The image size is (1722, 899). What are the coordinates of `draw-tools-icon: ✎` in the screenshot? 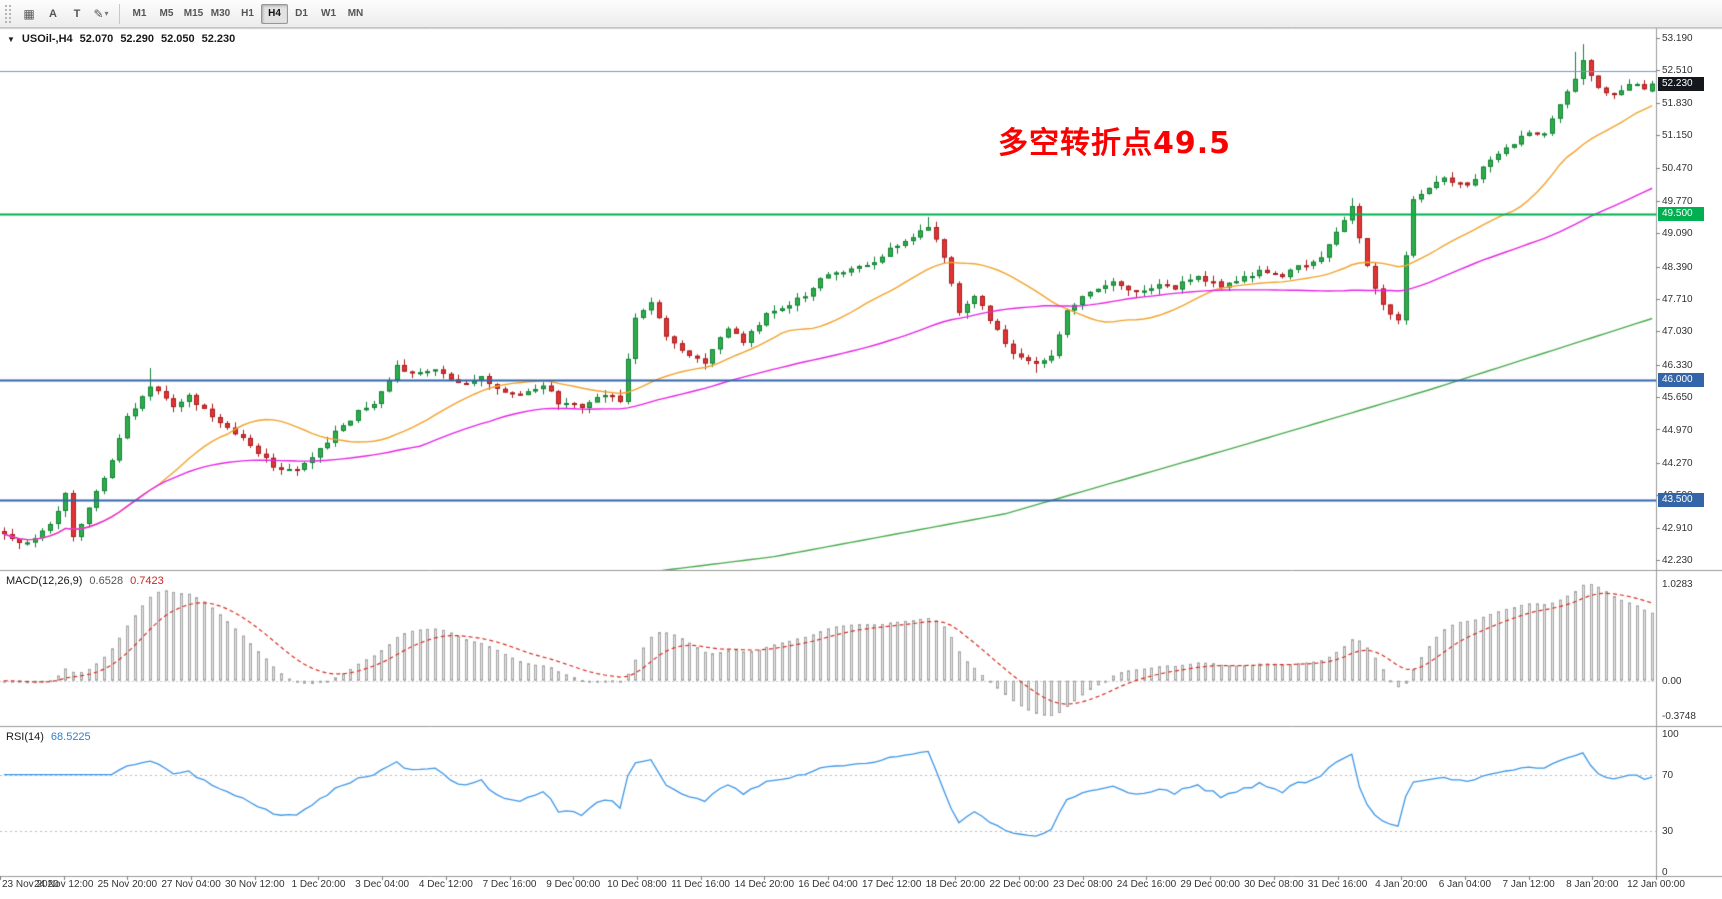 It's located at (98, 13).